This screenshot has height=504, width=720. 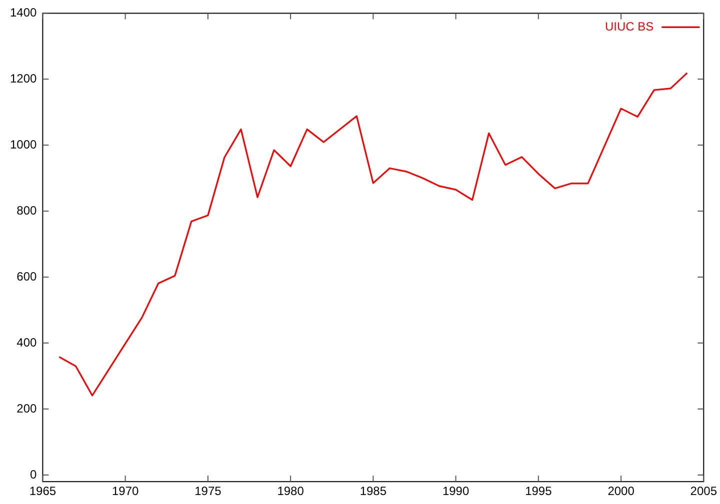 I want to click on x-tick-label: 1975, so click(x=208, y=491).